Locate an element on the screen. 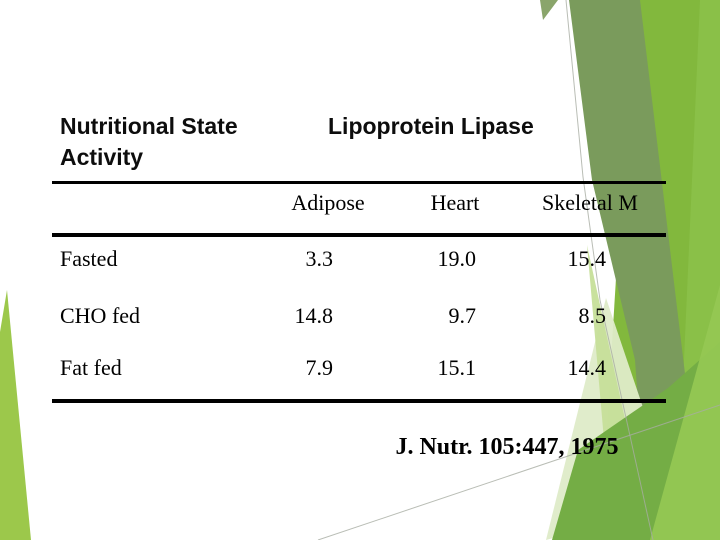 The height and width of the screenshot is (540, 720). cell-cho-skeletal: 8.5 is located at coordinates (592, 315).